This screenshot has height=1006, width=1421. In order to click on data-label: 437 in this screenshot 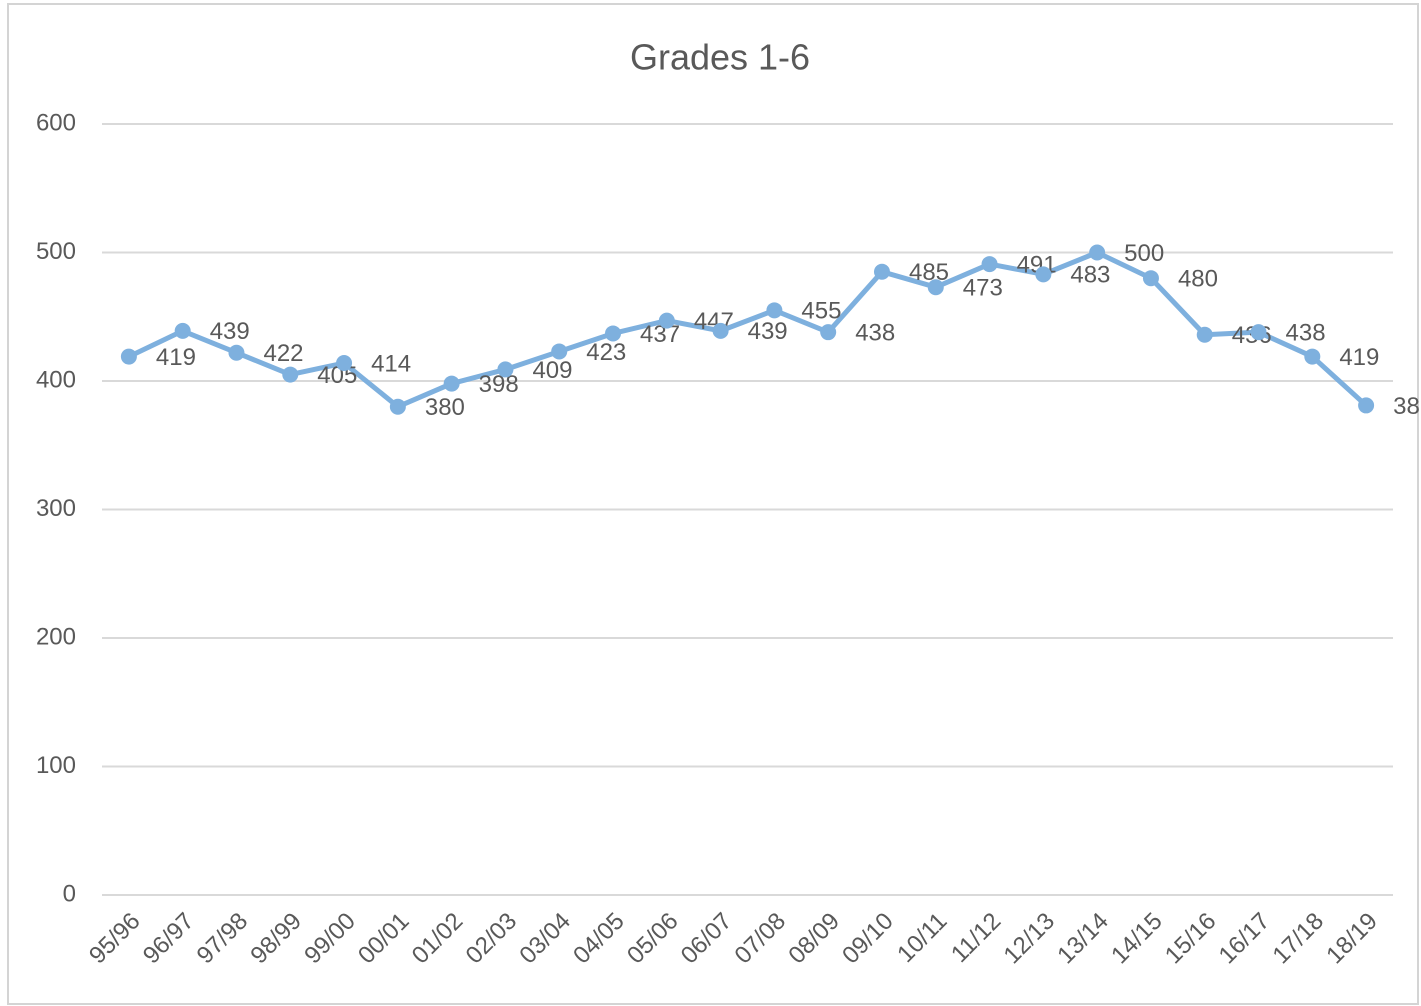, I will do `click(660, 334)`.